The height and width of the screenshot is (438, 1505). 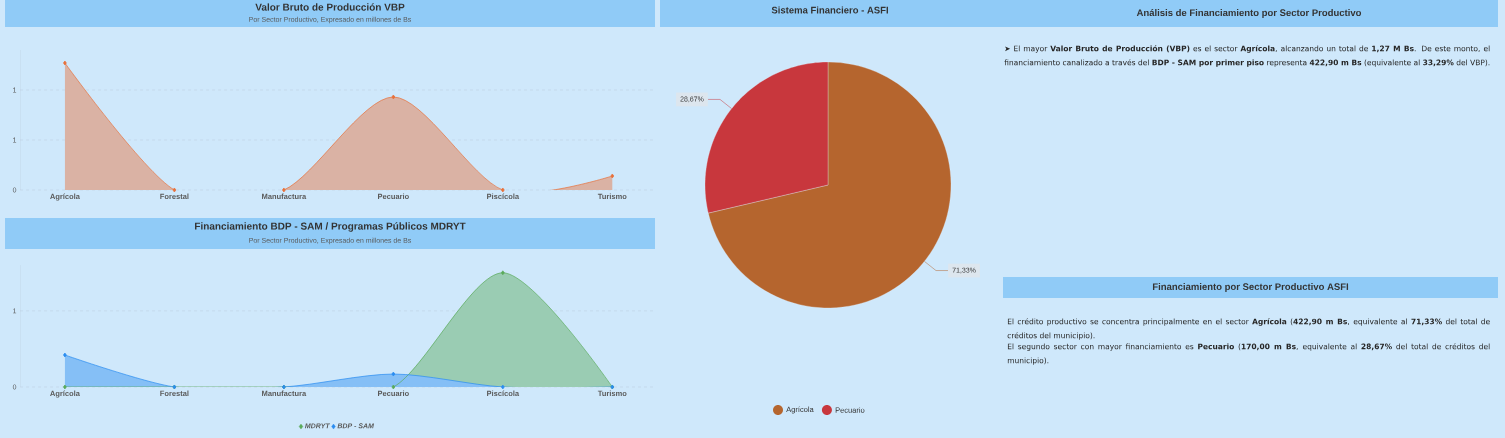 What do you see at coordinates (1250, 287) in the screenshot?
I see `text: Financiamiento por Sector Productivo ASFI` at bounding box center [1250, 287].